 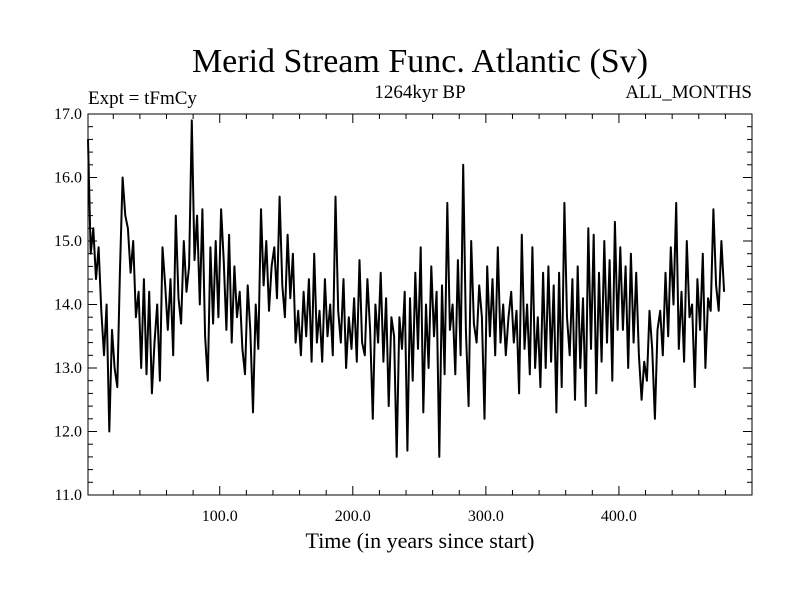 What do you see at coordinates (419, 92) in the screenshot?
I see `period-label: 1264kyr BP` at bounding box center [419, 92].